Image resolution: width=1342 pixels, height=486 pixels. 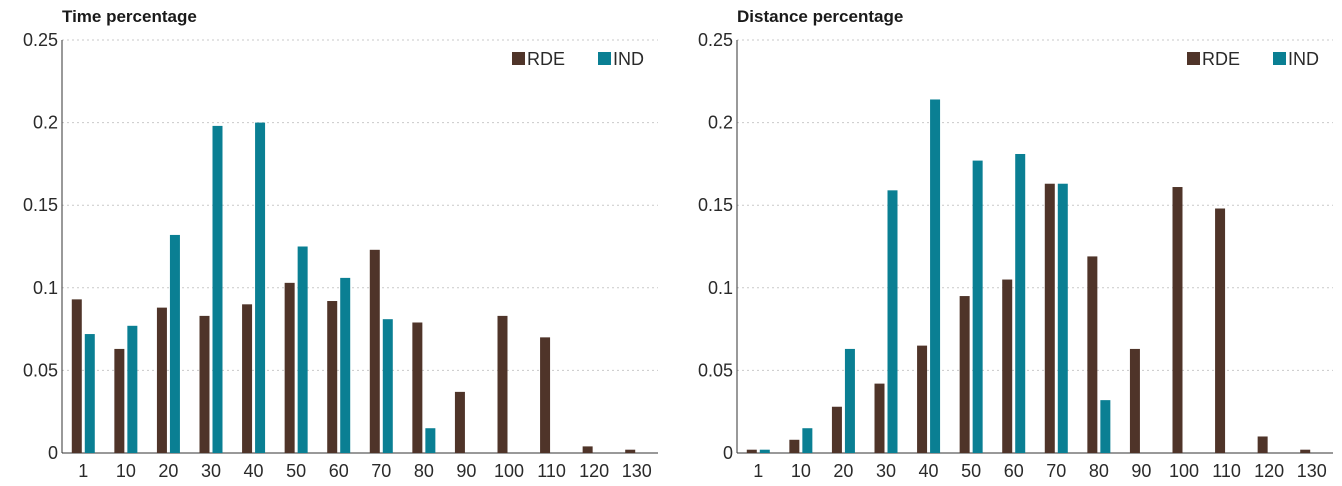 I want to click on chart-title: Distance percentage, so click(x=820, y=16).